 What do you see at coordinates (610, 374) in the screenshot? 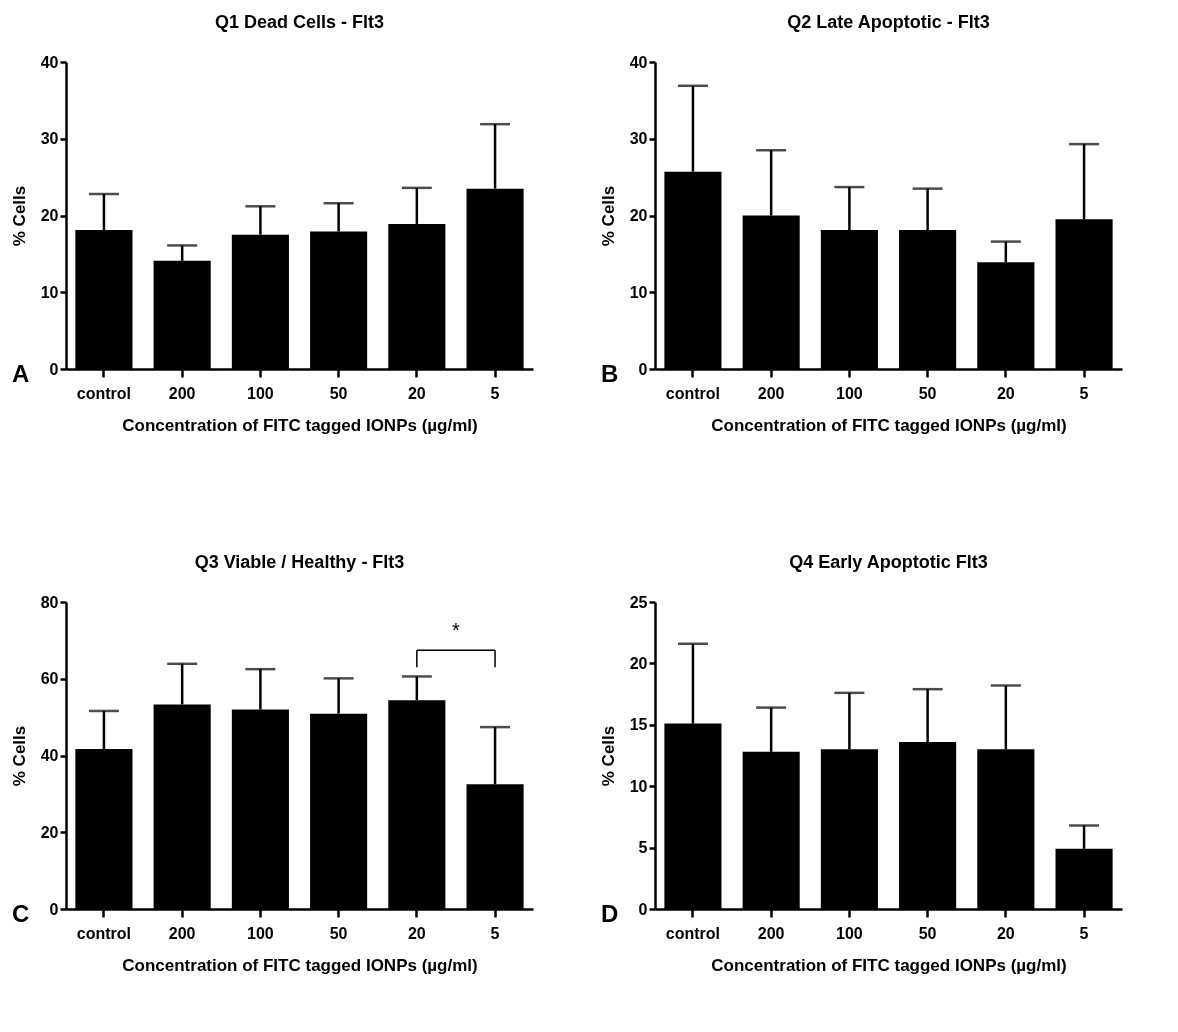
I see `text: B` at bounding box center [610, 374].